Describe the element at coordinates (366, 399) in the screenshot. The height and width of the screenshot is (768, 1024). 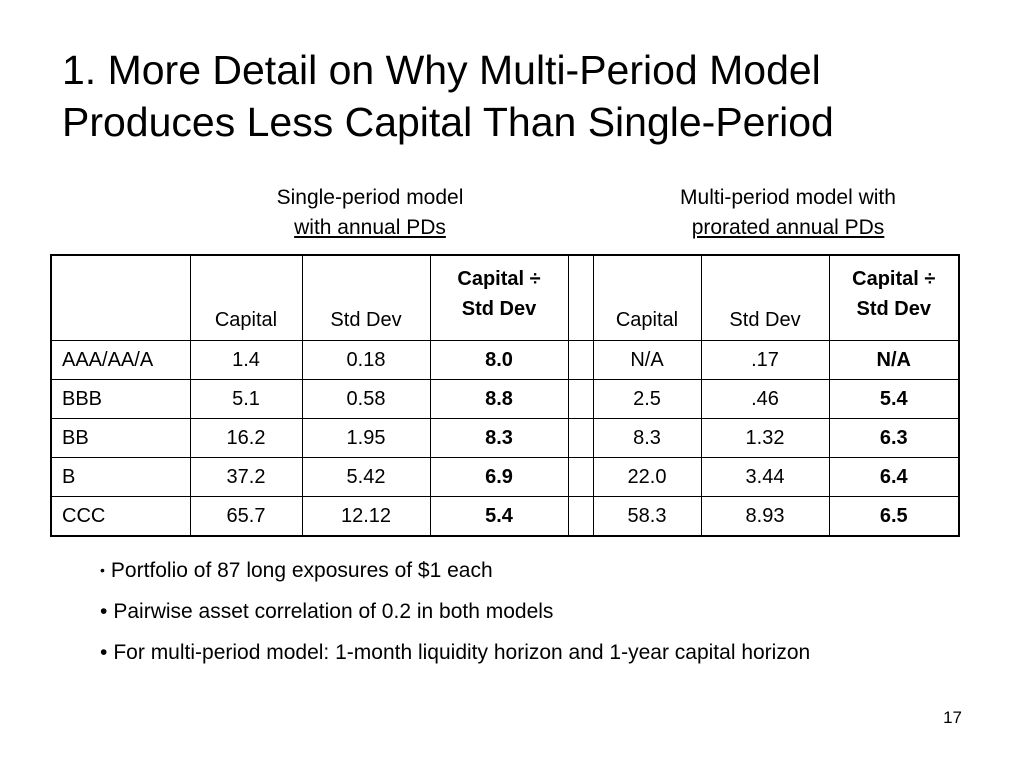
I see `single-std-dev-cell: 0.58` at that location.